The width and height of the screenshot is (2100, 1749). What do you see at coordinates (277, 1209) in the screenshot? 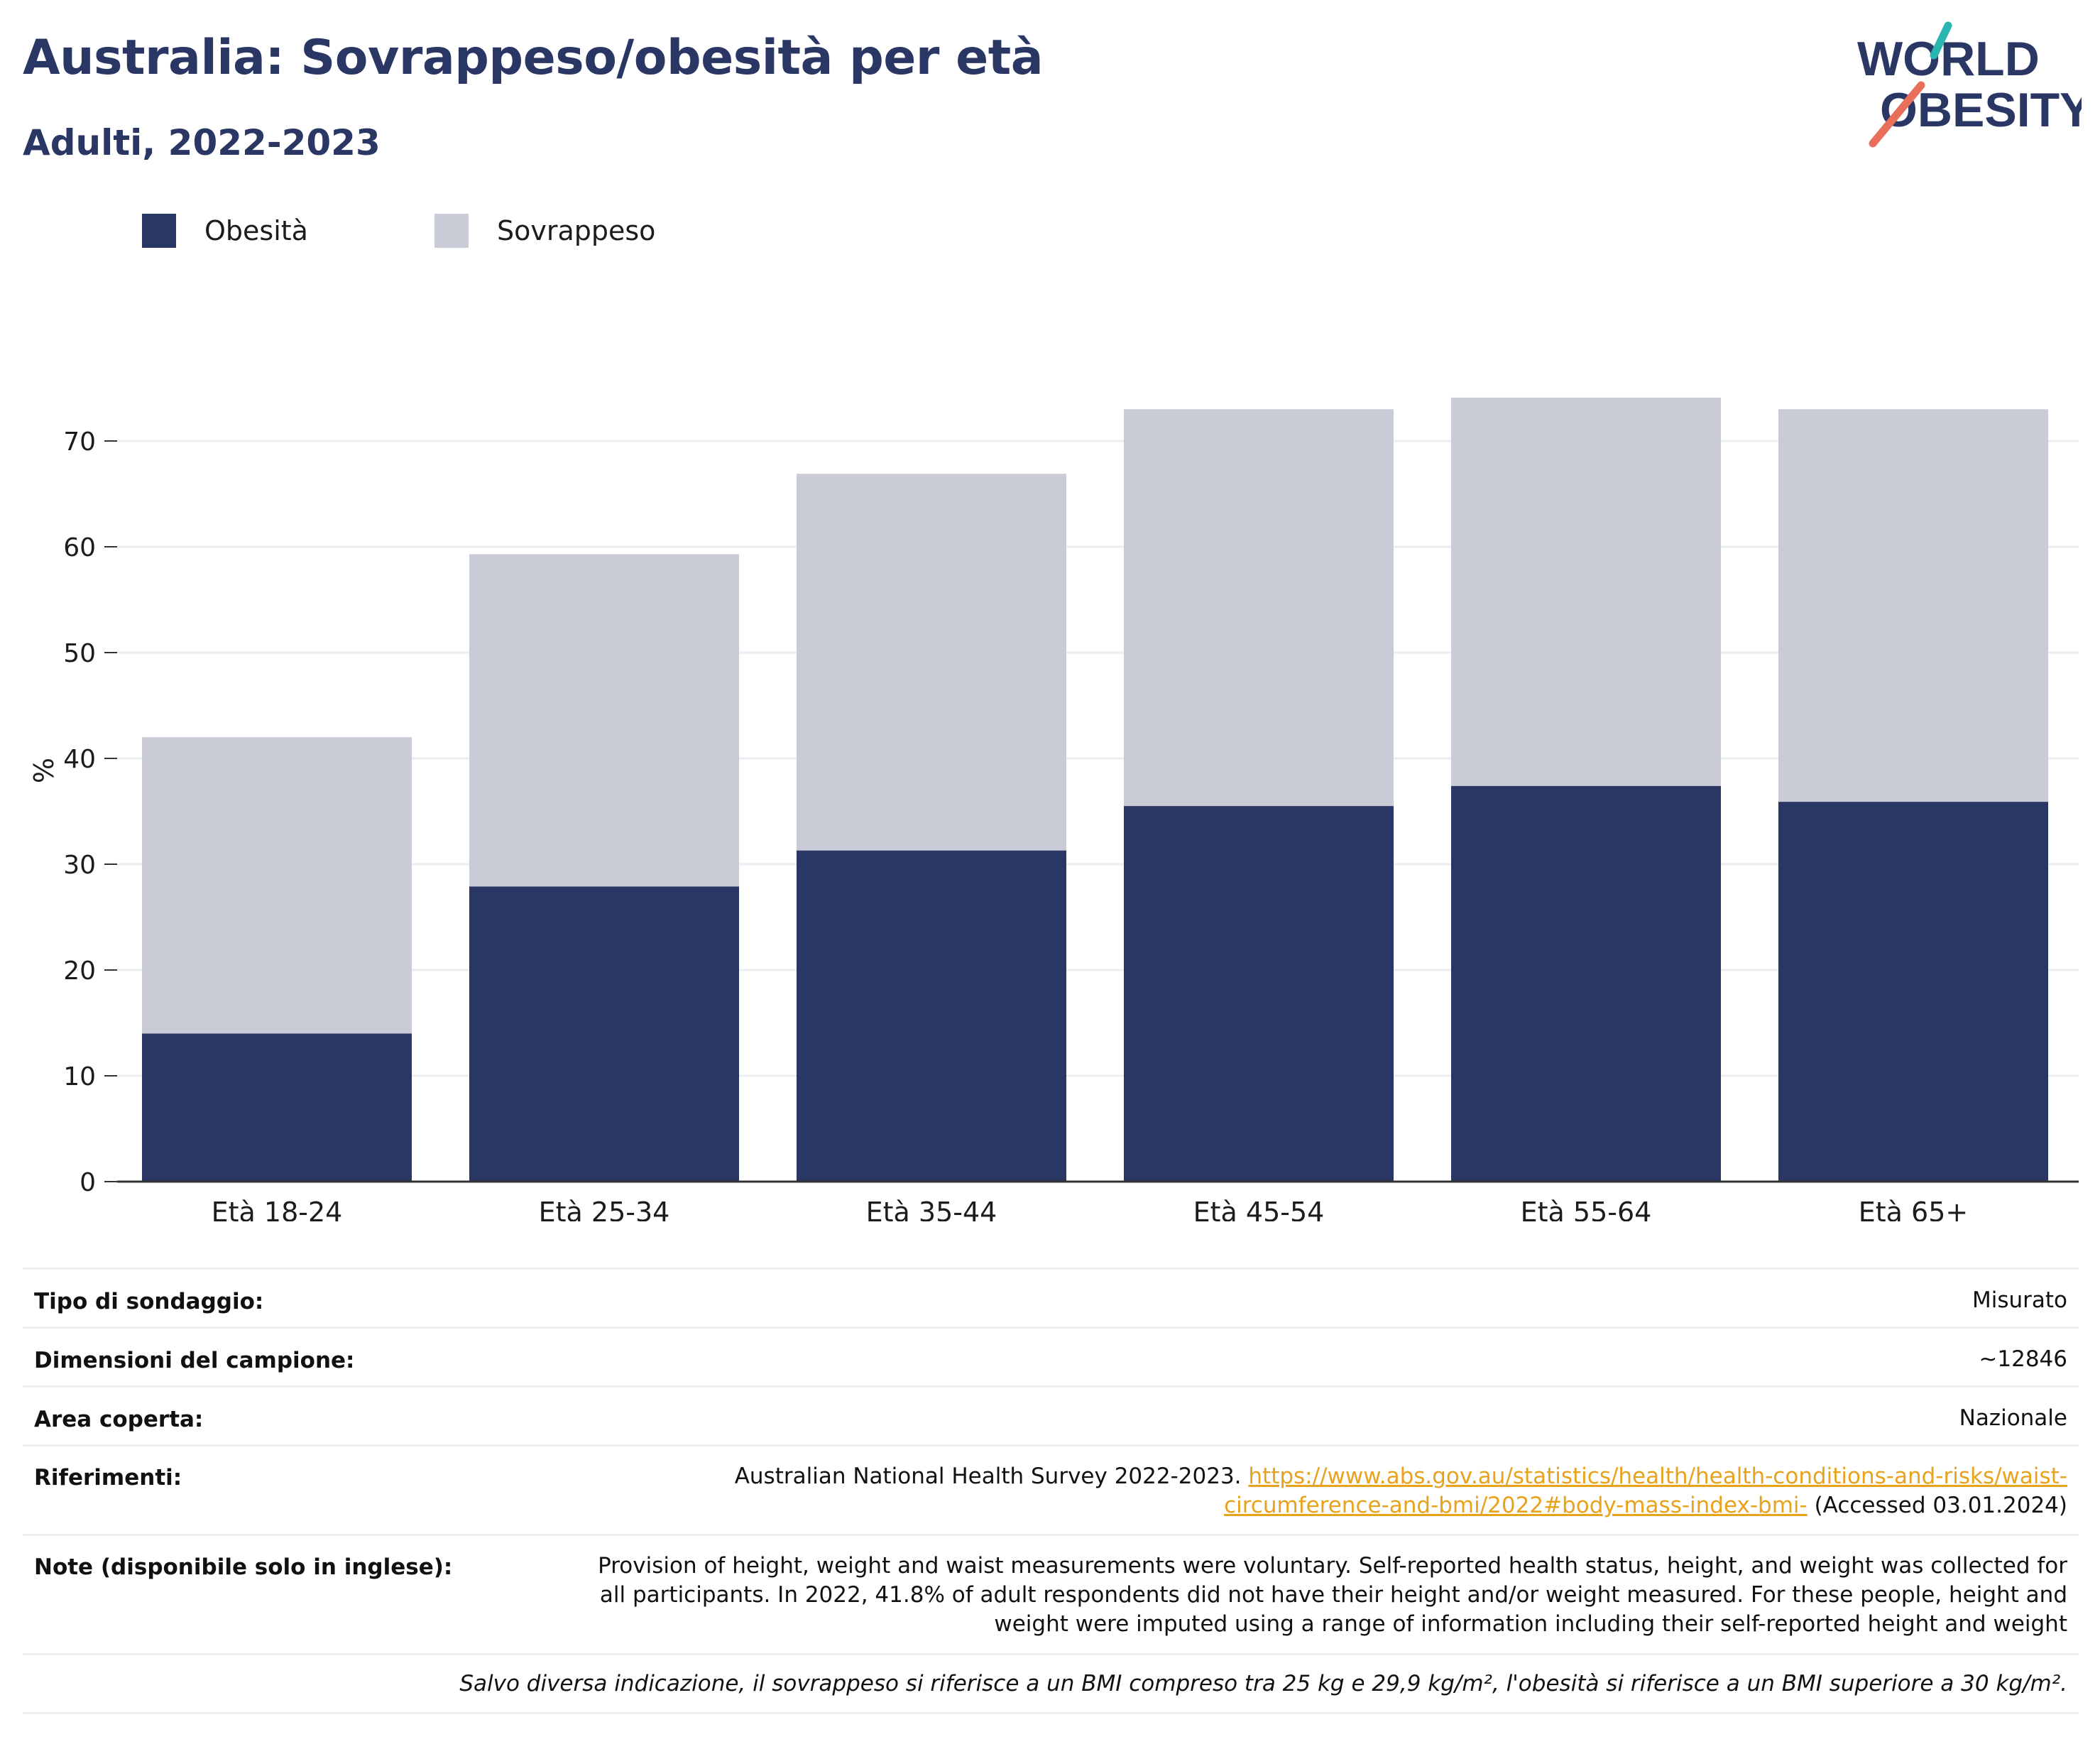
I see `x-tick-label: Età 18-24` at bounding box center [277, 1209].